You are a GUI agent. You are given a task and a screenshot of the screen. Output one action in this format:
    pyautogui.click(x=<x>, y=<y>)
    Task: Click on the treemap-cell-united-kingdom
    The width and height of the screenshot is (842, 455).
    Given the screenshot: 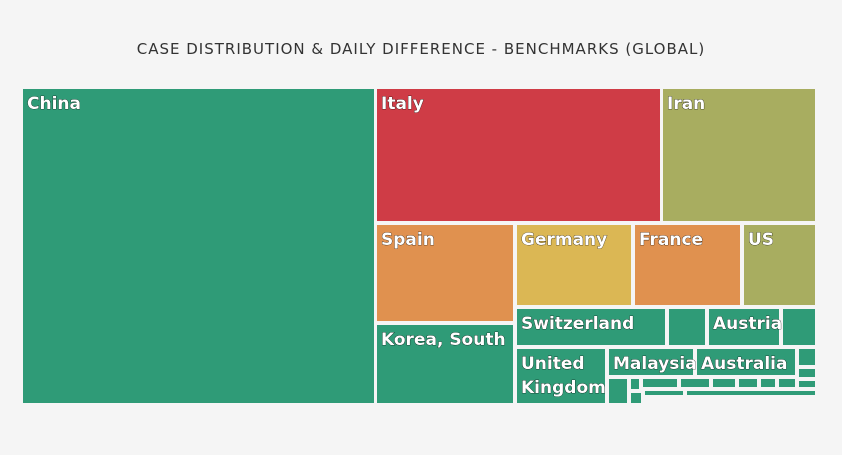 What is the action you would take?
    pyautogui.click(x=561, y=376)
    